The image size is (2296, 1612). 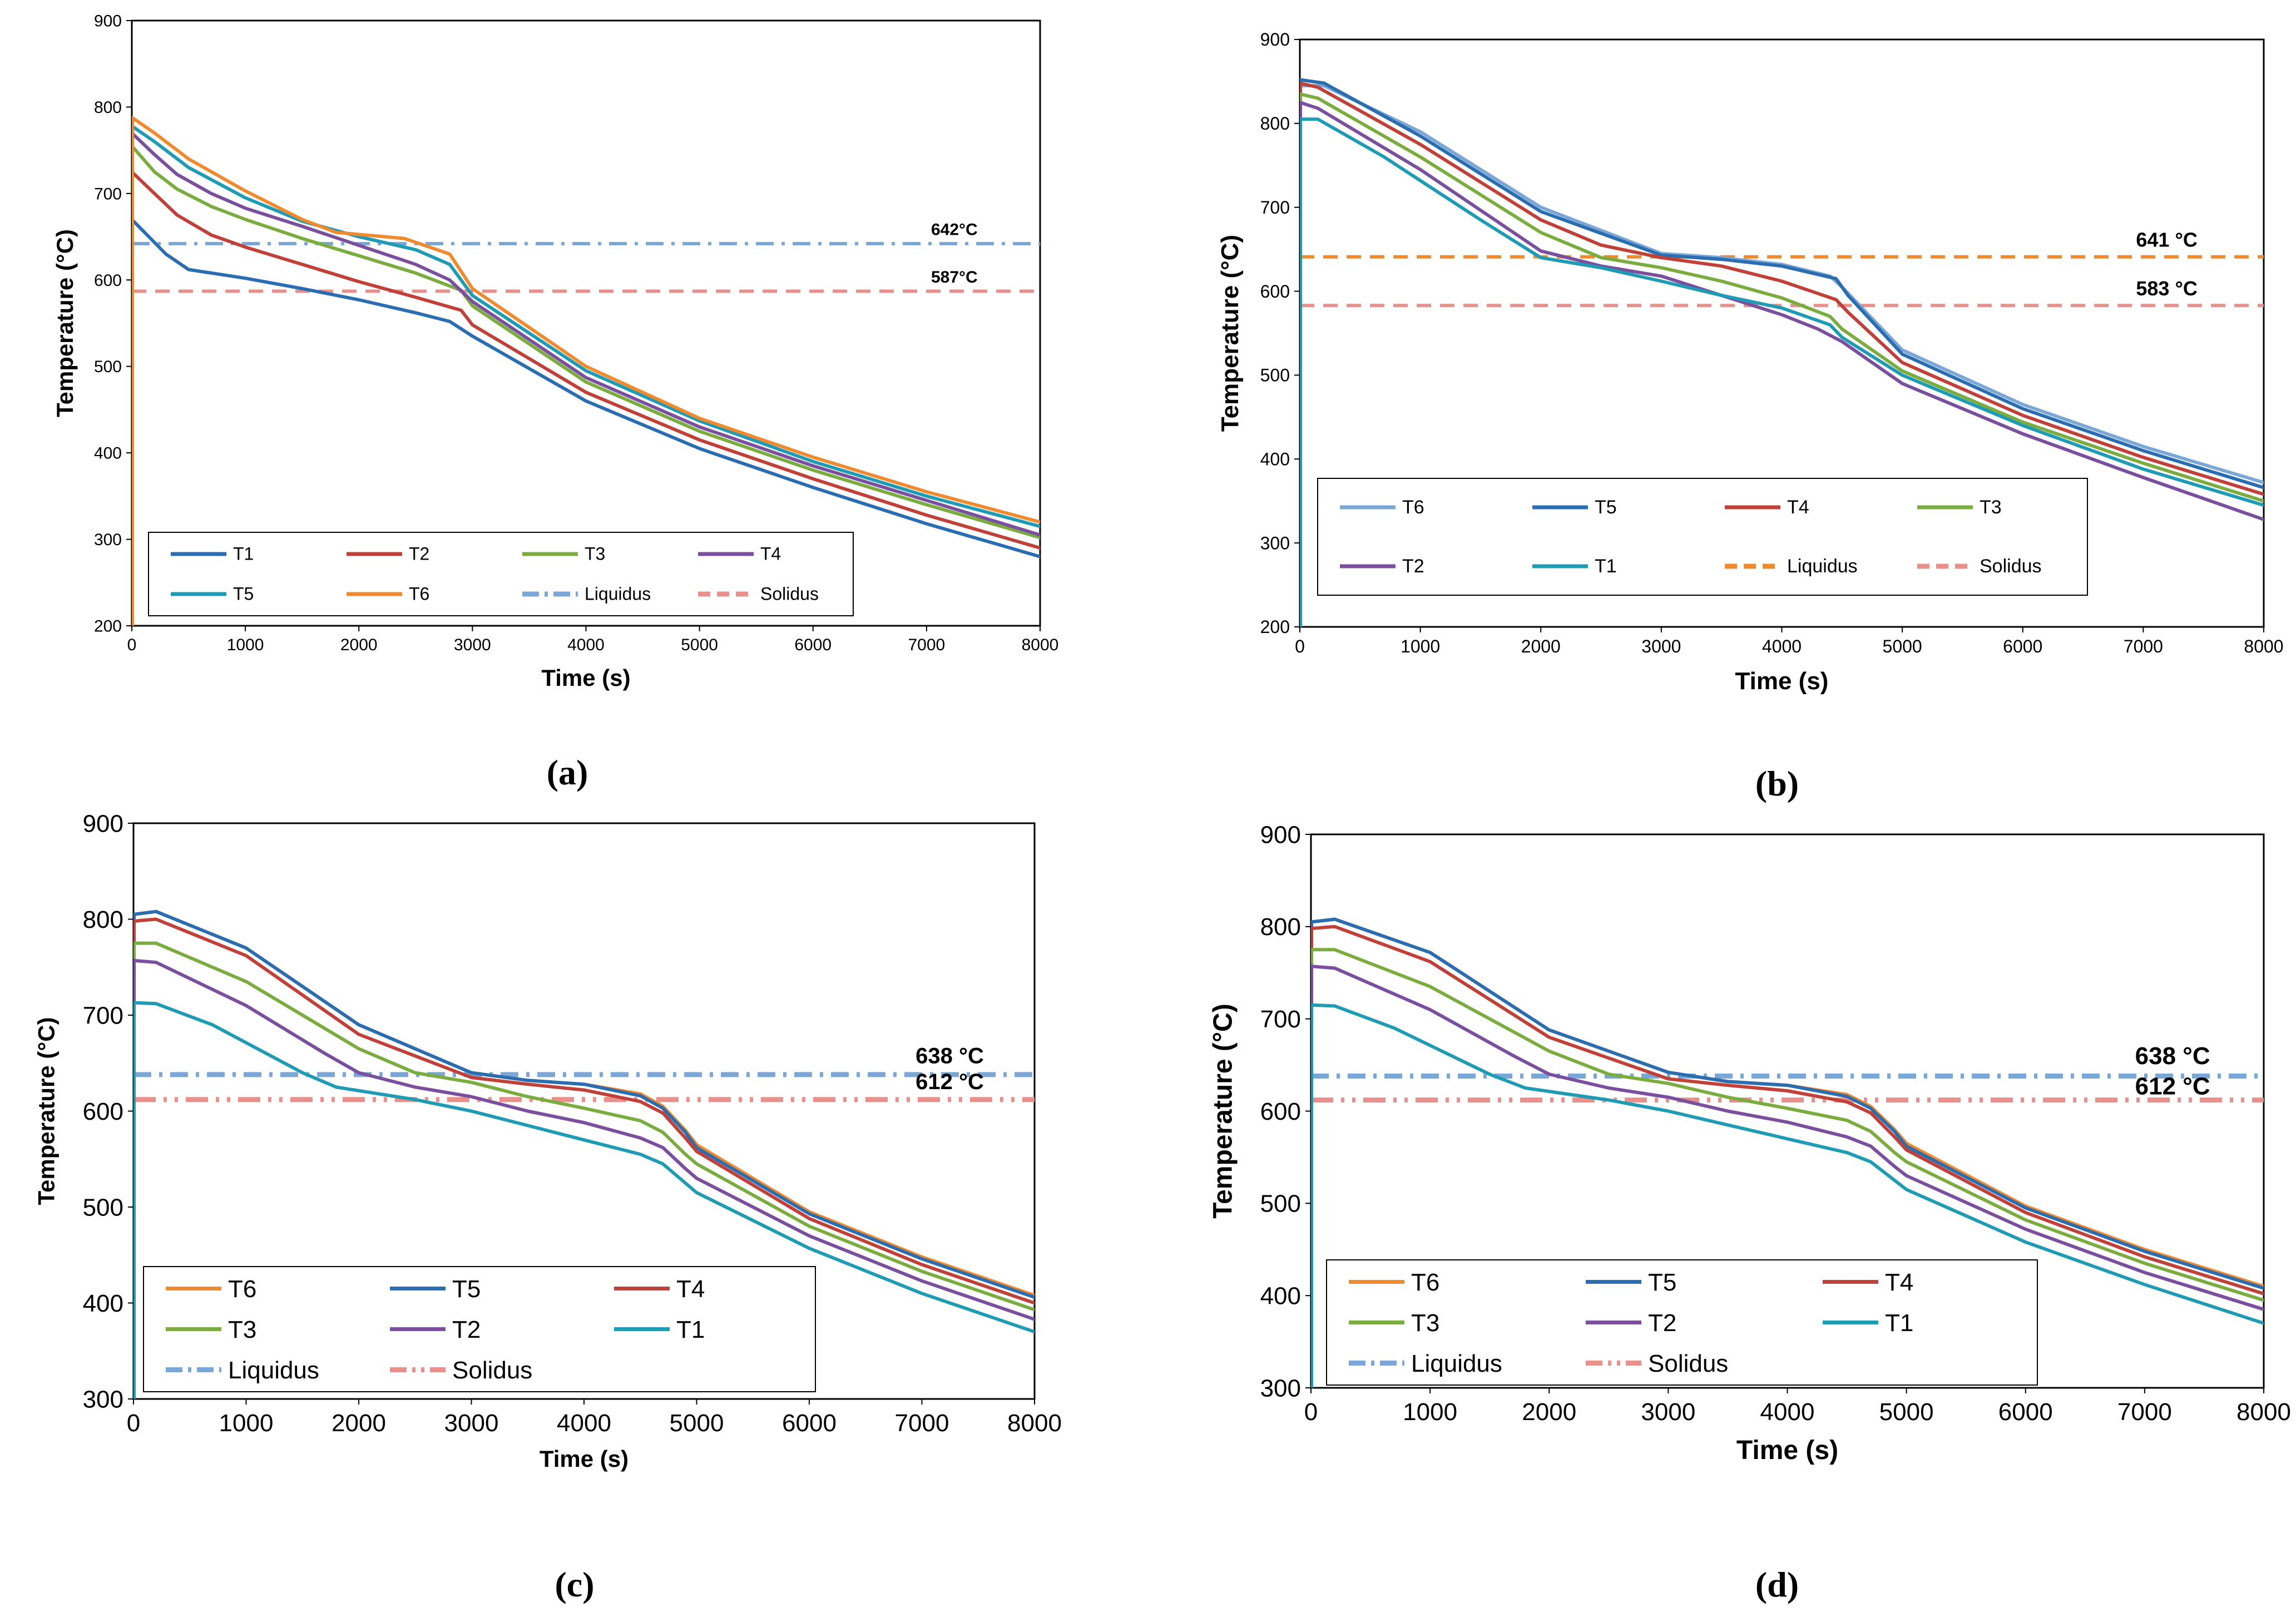 I want to click on solidus-annotation: 583 °C, so click(x=2166, y=288).